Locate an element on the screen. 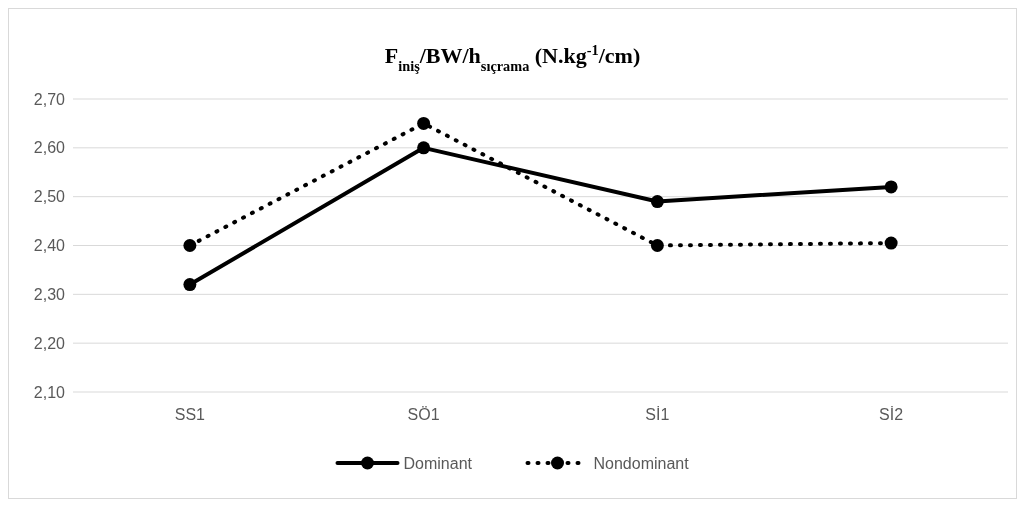  y-tick-label: 2,60 is located at coordinates (49, 148).